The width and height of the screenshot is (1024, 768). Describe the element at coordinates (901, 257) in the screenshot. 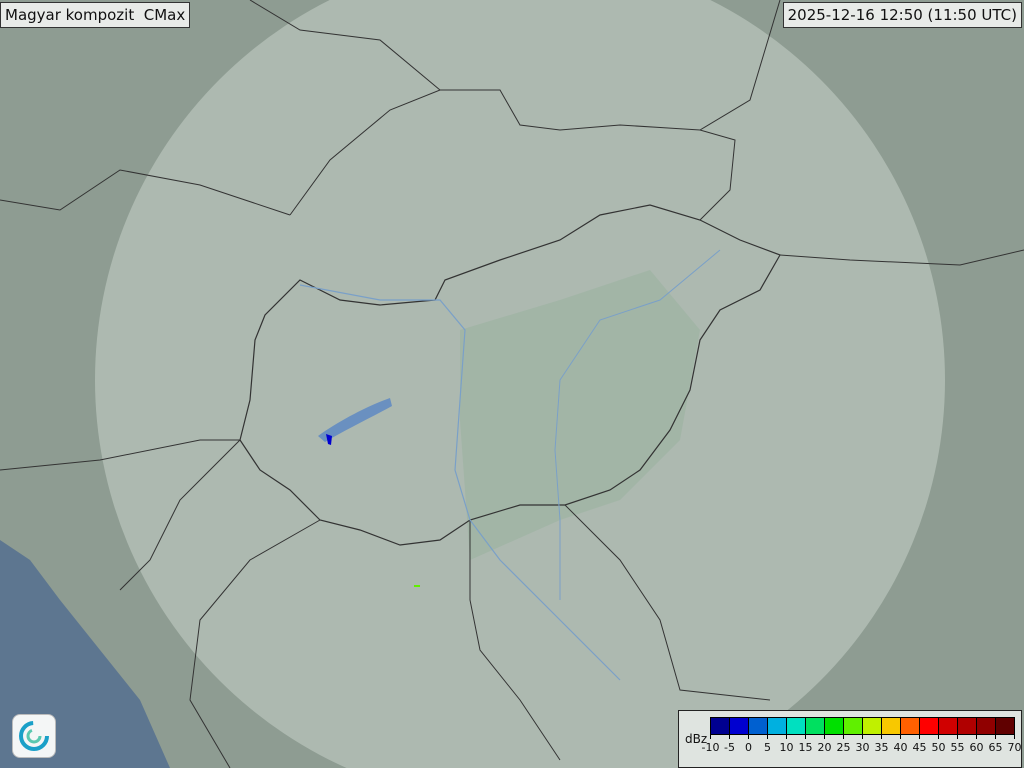

I see `romania-border` at that location.